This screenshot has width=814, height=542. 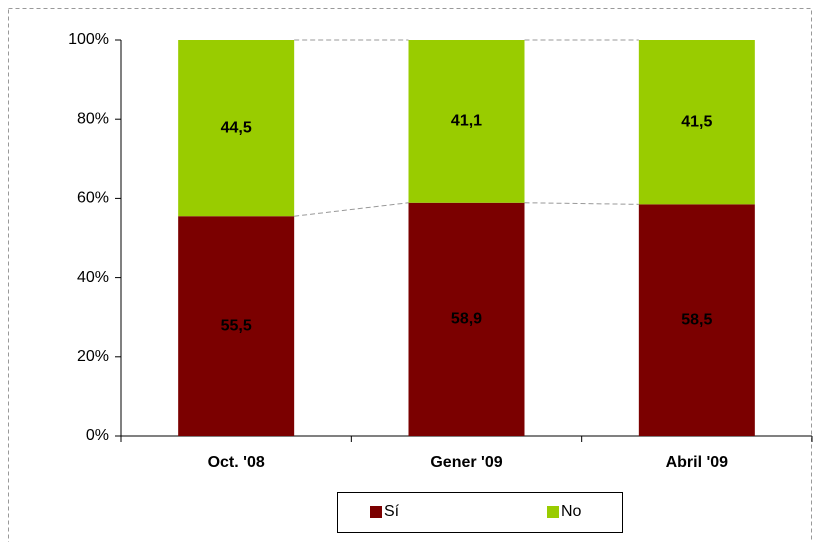 I want to click on y-tick-label: 60%, so click(x=93, y=198).